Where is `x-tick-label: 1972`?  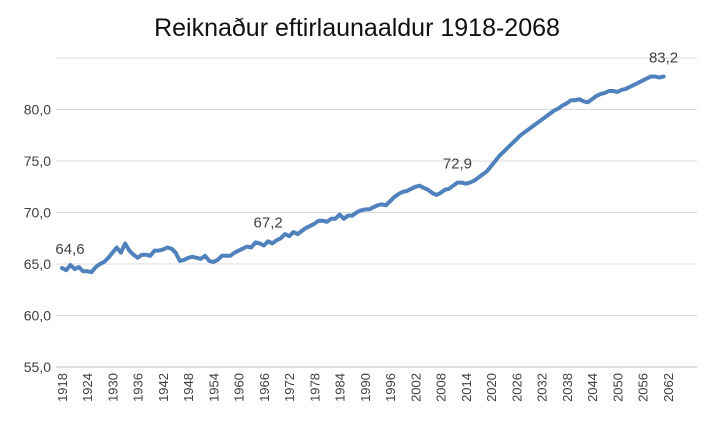 x-tick-label: 1972 is located at coordinates (289, 387).